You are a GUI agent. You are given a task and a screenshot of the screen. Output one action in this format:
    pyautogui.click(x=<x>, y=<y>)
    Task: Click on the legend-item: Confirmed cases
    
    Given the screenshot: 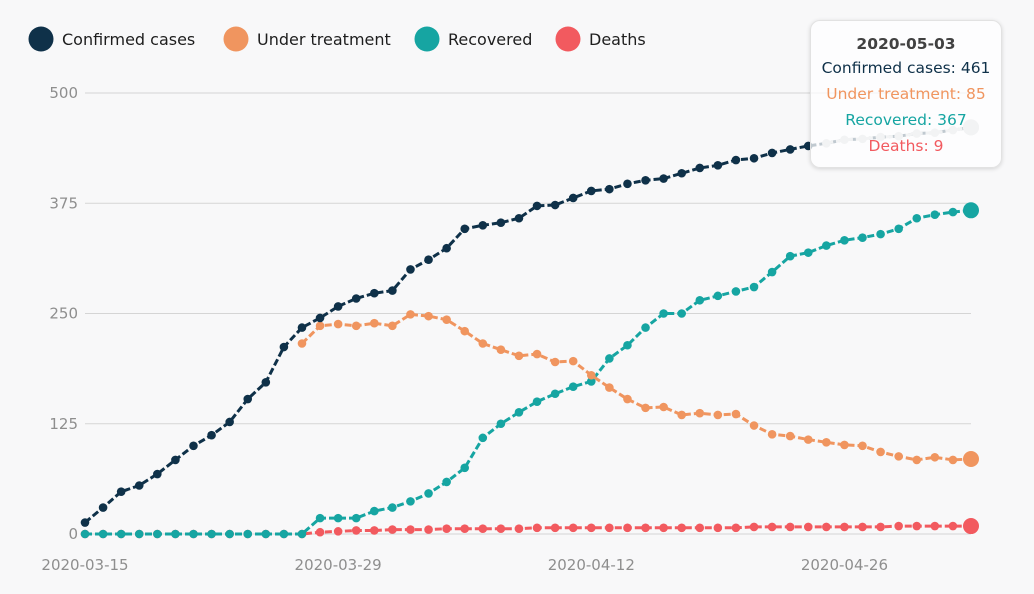 What is the action you would take?
    pyautogui.click(x=112, y=39)
    